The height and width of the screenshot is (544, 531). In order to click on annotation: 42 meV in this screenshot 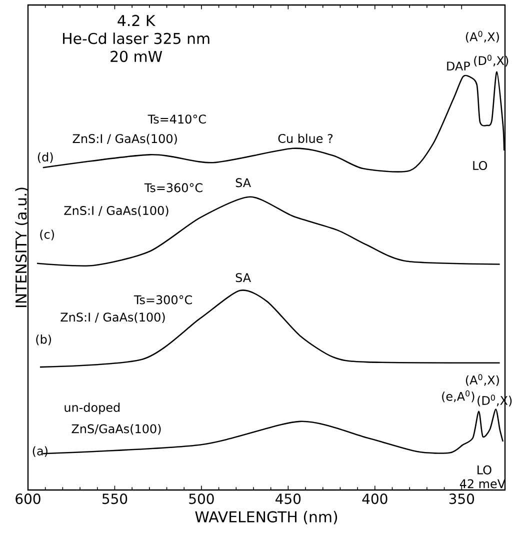, I will do `click(483, 483)`.